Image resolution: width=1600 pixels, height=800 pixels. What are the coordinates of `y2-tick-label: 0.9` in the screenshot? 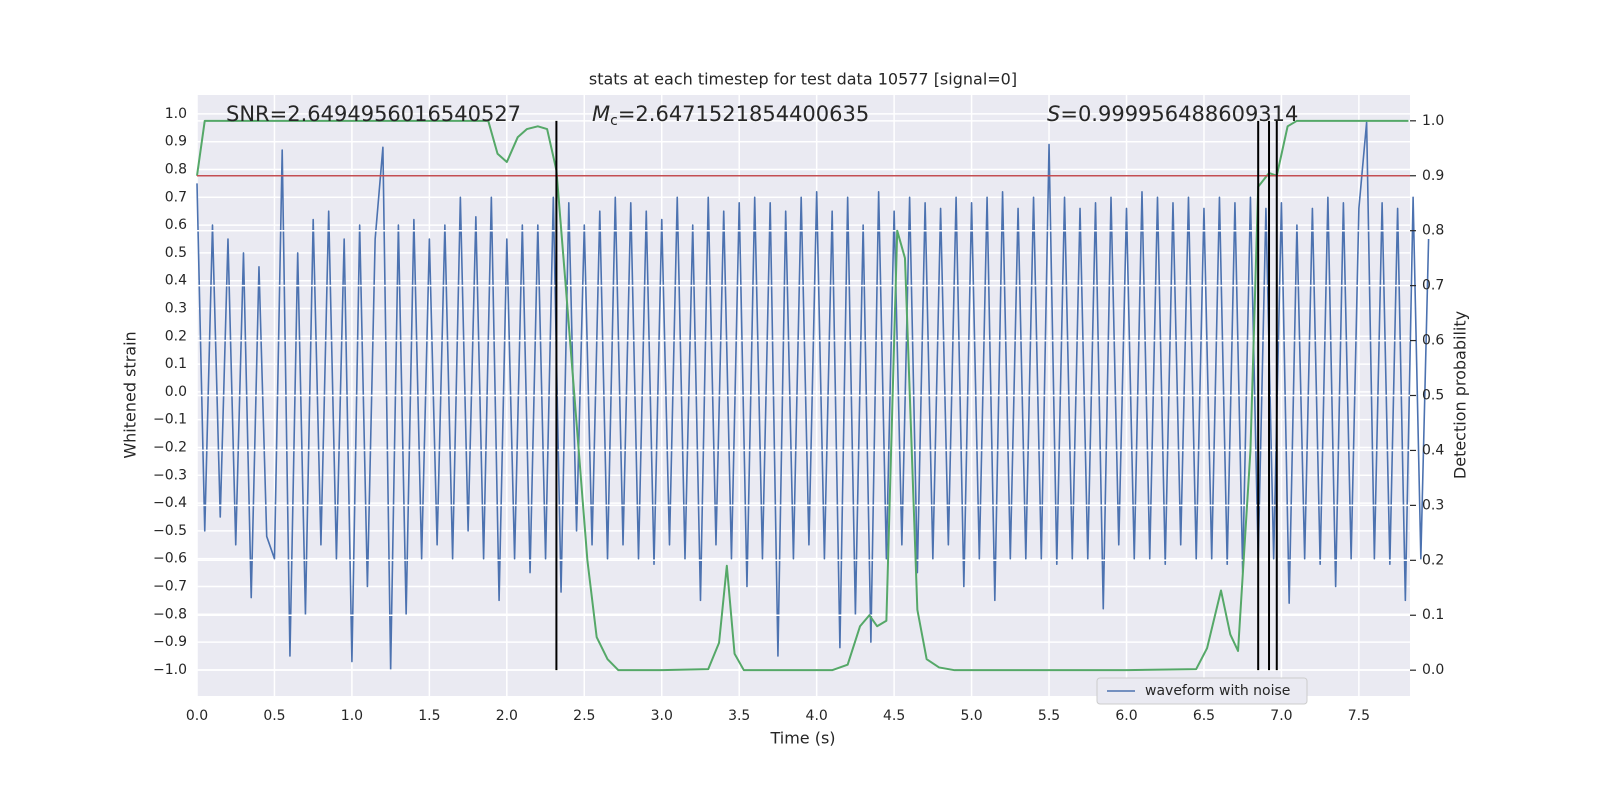 It's located at (1433, 176).